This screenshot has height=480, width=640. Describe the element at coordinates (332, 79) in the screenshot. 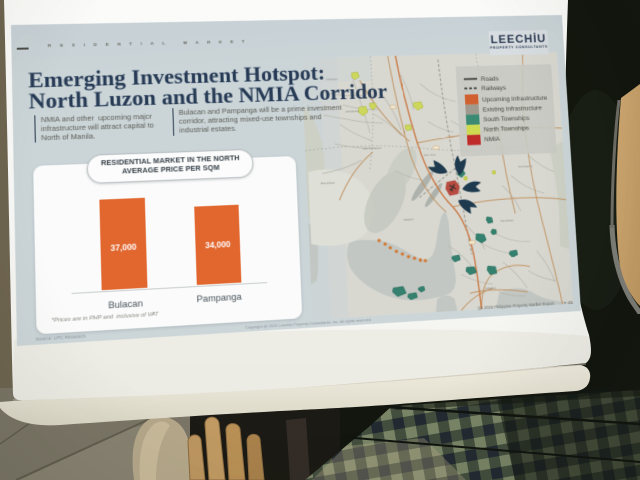

I see `svg-text: TARLAC` at that location.